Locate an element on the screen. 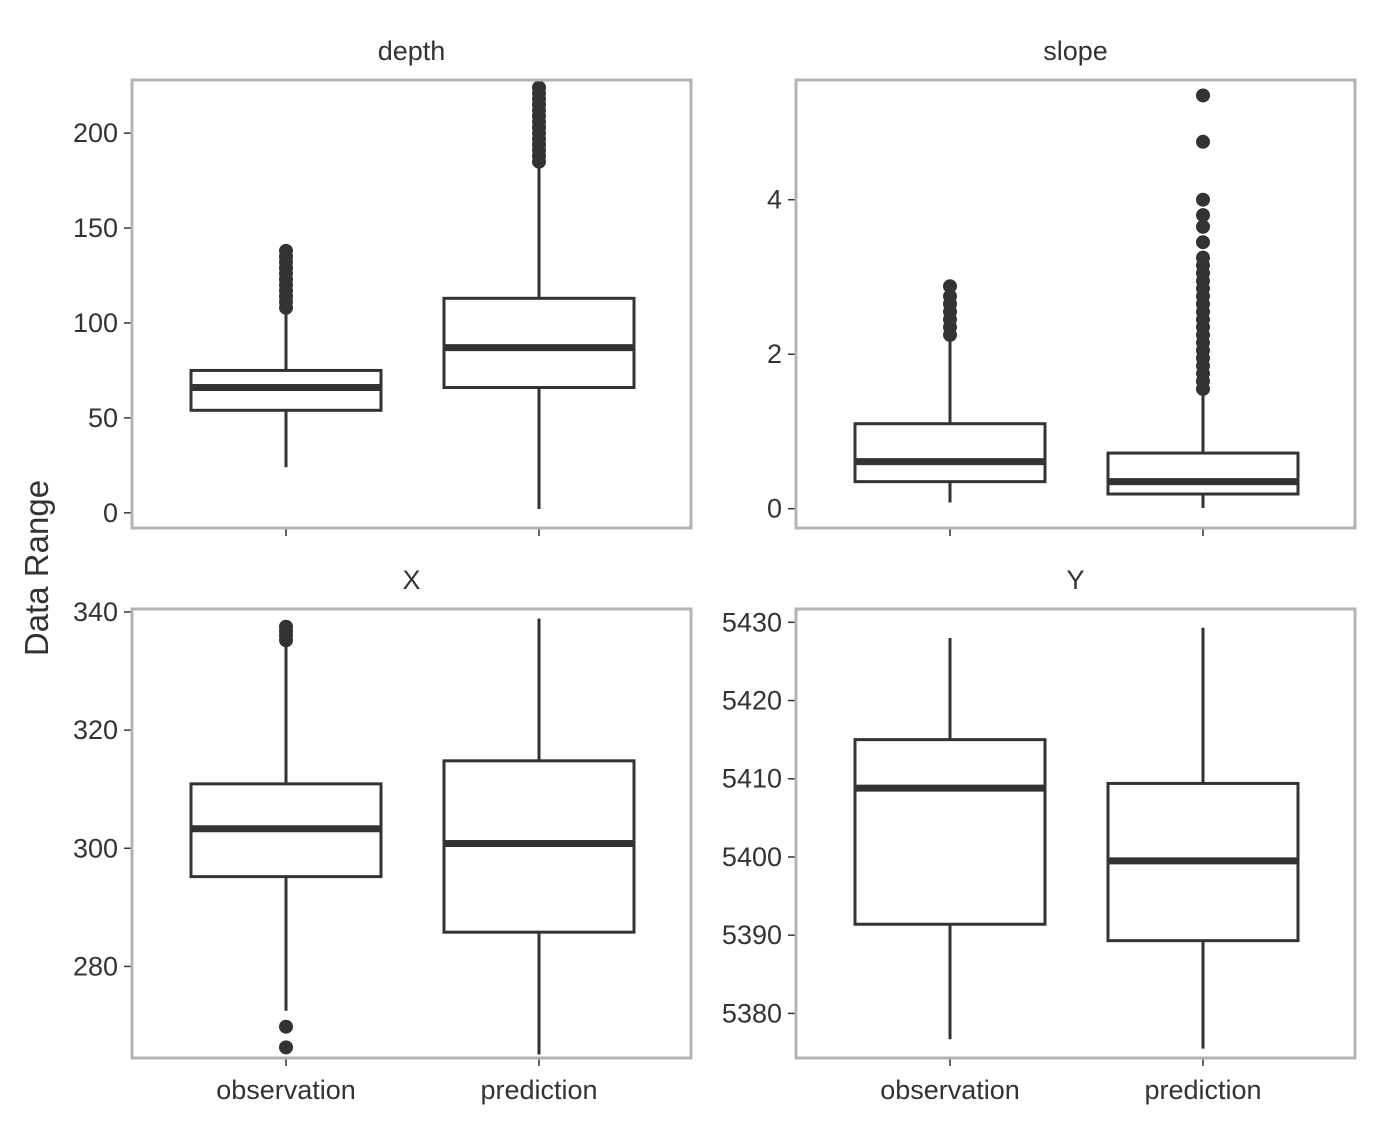 Image resolution: width=1375 pixels, height=1125 pixels. panel-title: depth is located at coordinates (412, 51).